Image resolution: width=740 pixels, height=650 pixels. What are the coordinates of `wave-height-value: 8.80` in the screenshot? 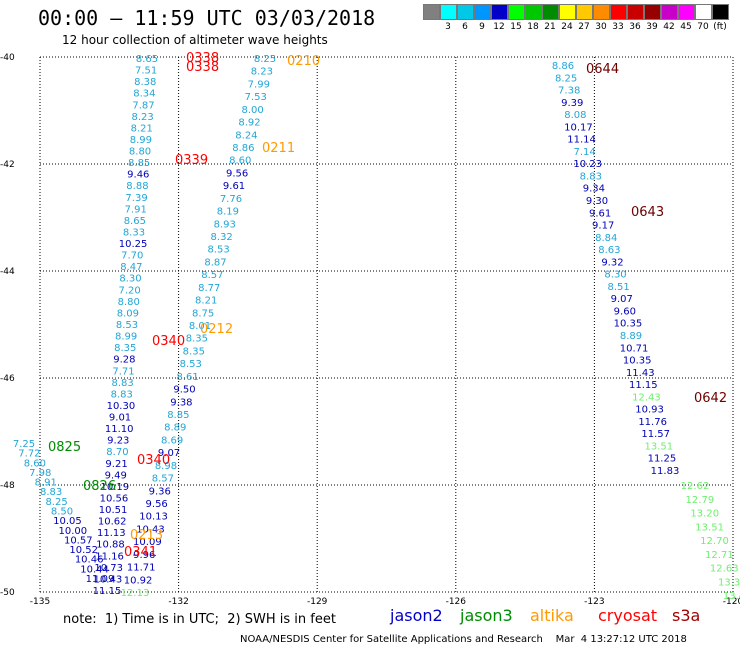 It's located at (140, 152).